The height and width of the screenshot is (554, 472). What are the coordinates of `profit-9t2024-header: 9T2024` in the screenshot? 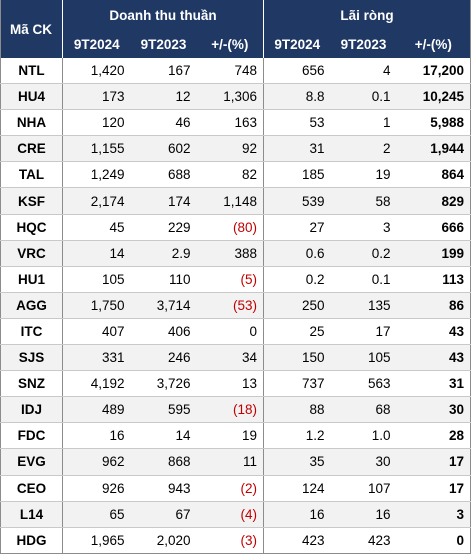 It's located at (297, 44).